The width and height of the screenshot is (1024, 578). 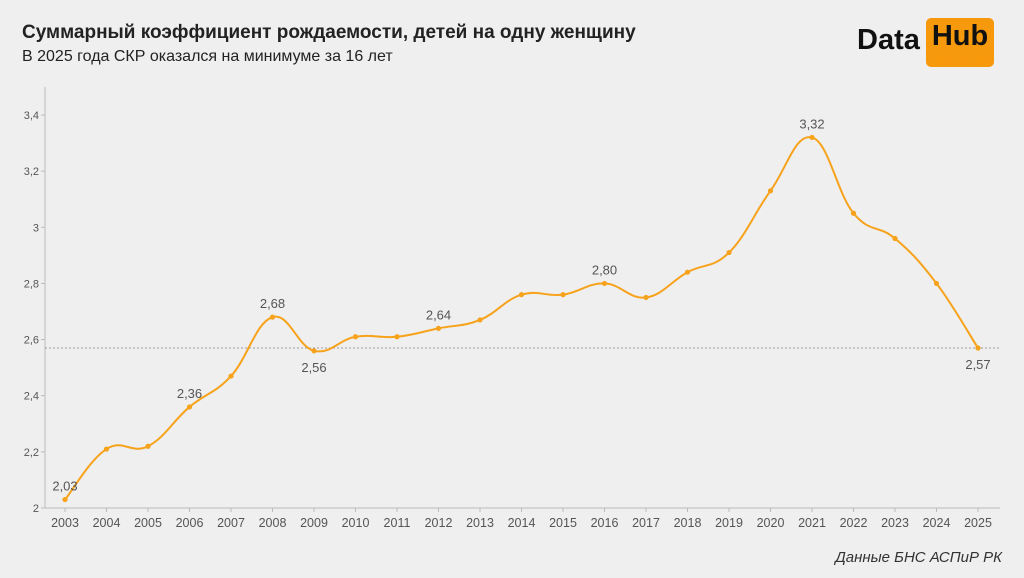 I want to click on y-tick-label: 3, so click(x=36, y=228).